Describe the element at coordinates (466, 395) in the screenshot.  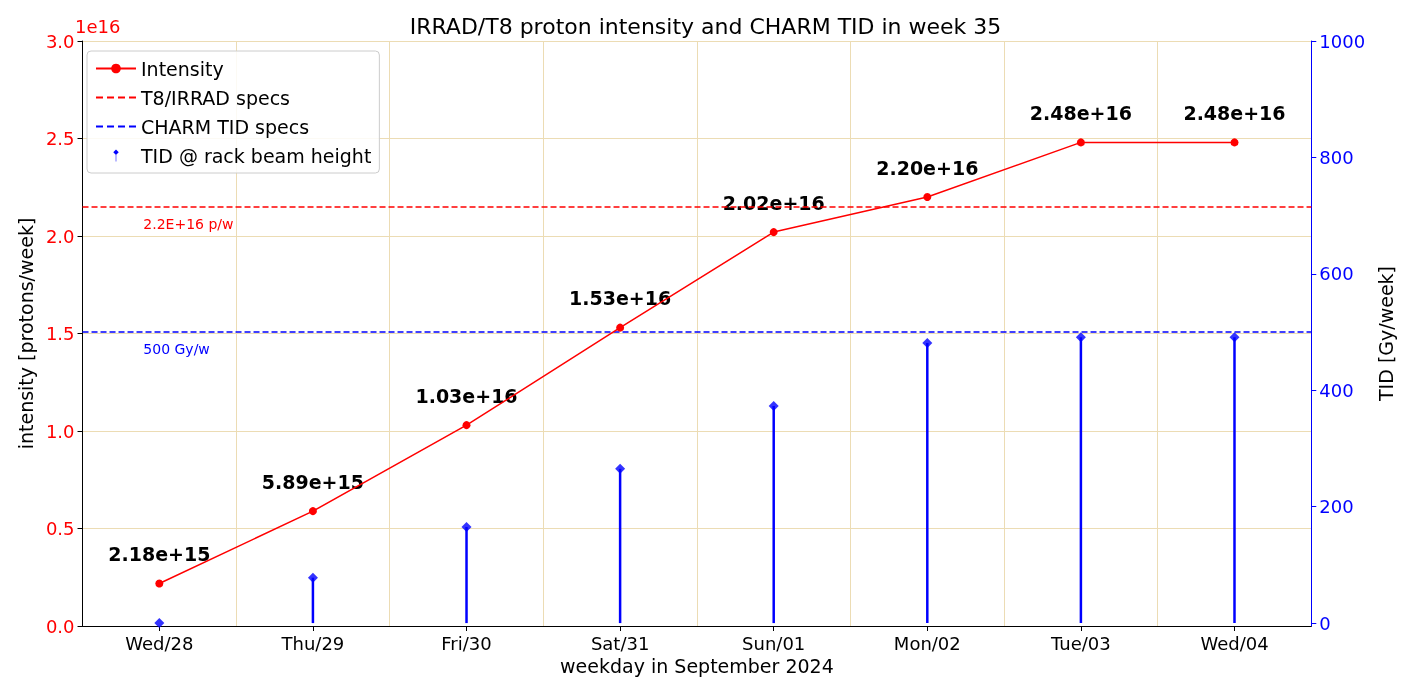
I see `annotation: 1.03e+16` at that location.